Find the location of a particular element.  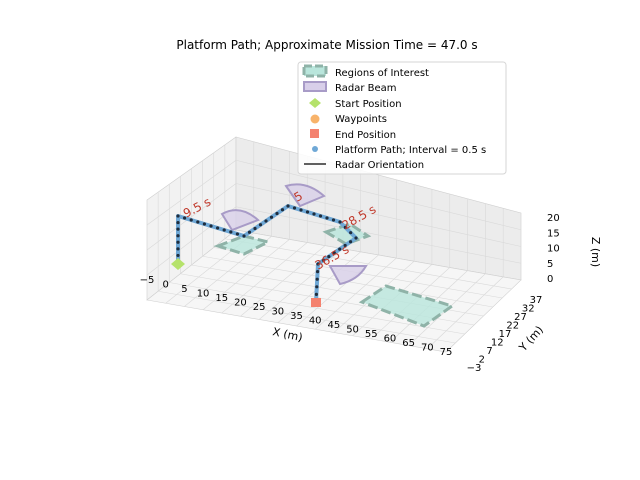

end-position-marker is located at coordinates (316, 302).